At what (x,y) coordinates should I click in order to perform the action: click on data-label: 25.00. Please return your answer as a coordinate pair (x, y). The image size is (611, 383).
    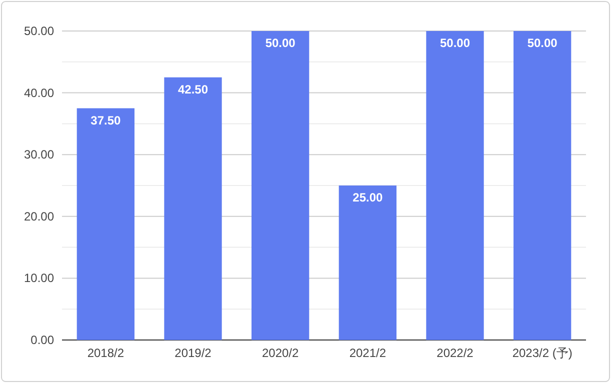
    Looking at the image, I should click on (368, 197).